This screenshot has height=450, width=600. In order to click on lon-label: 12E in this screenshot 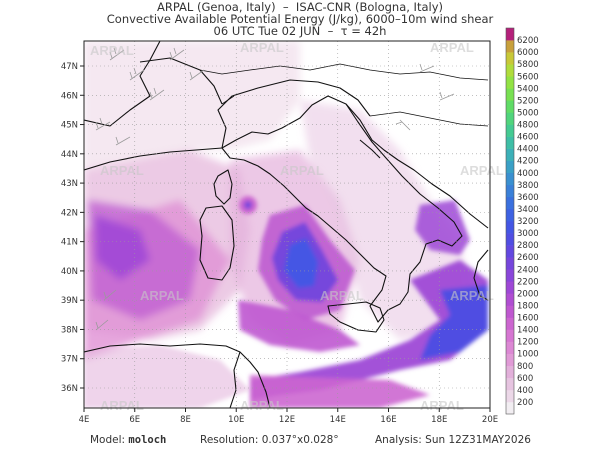, I will do `click(287, 420)`.